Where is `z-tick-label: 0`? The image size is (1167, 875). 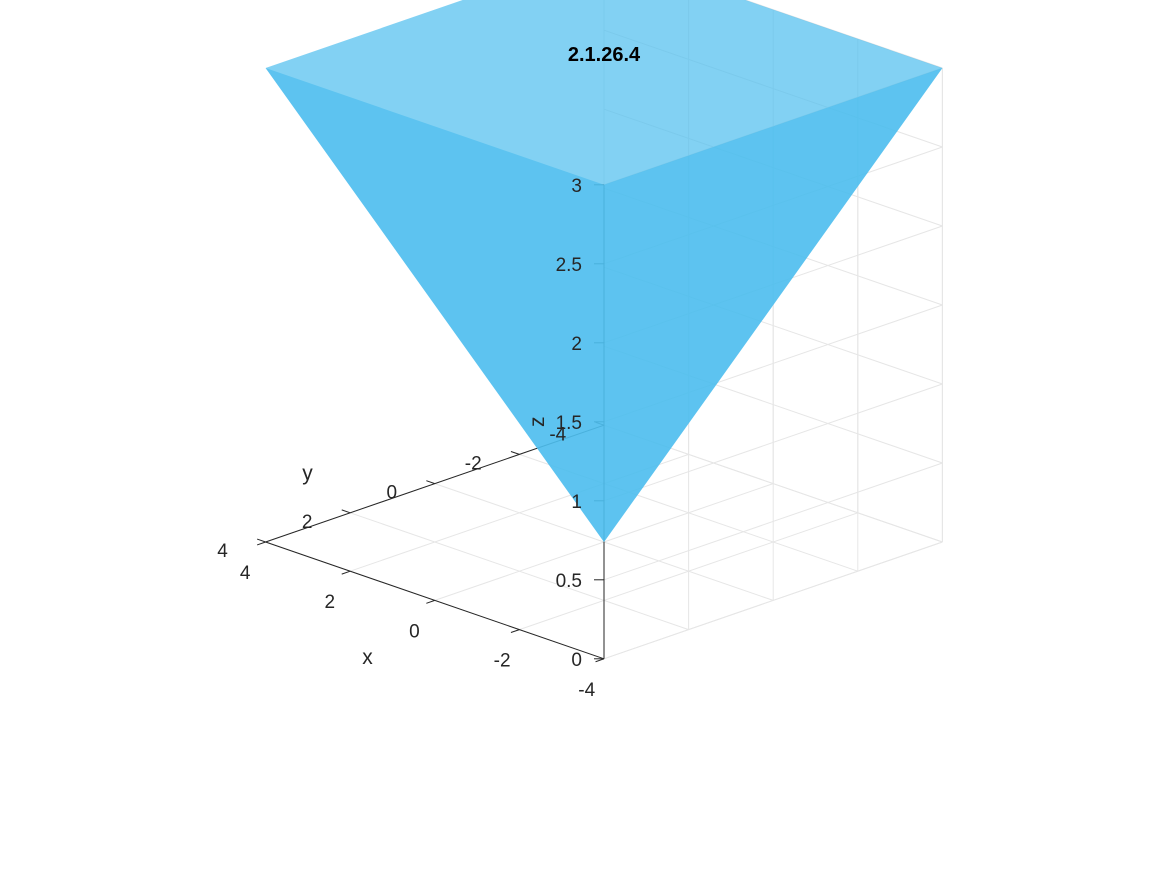 z-tick-label: 0 is located at coordinates (576, 660).